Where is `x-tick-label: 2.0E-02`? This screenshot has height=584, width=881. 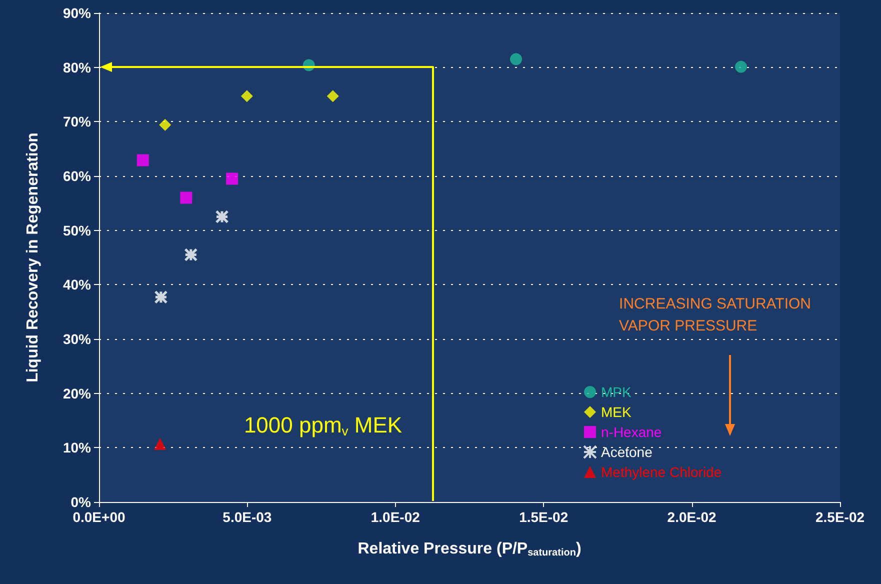
x-tick-label: 2.0E-02 is located at coordinates (692, 517).